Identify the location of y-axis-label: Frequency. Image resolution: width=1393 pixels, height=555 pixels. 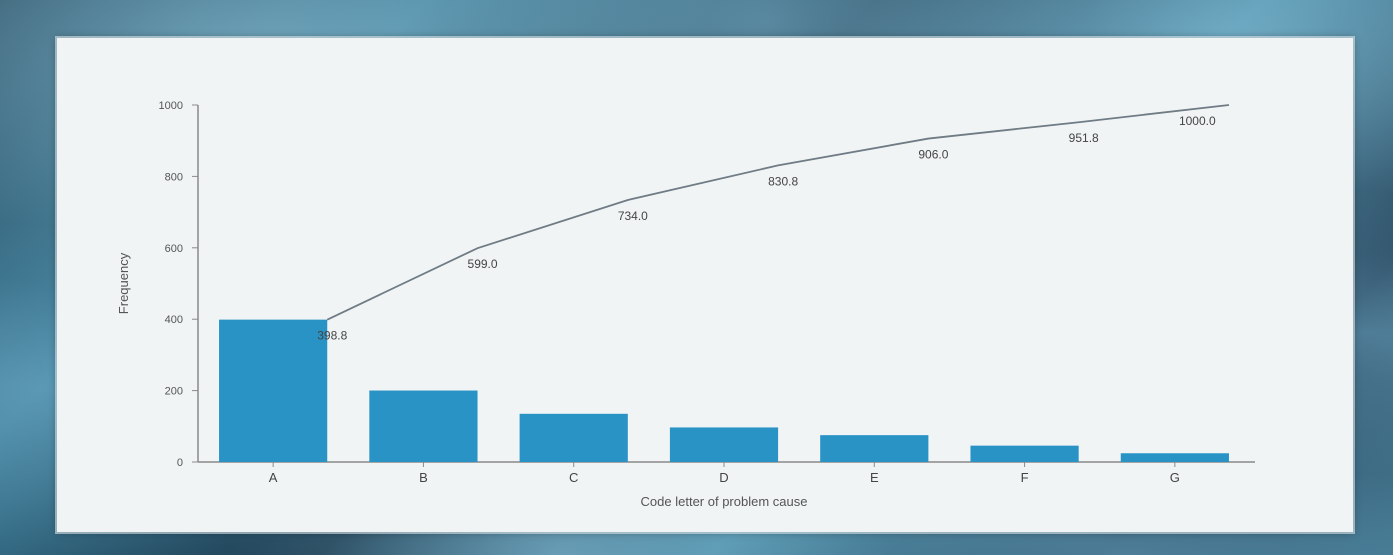
(123, 283).